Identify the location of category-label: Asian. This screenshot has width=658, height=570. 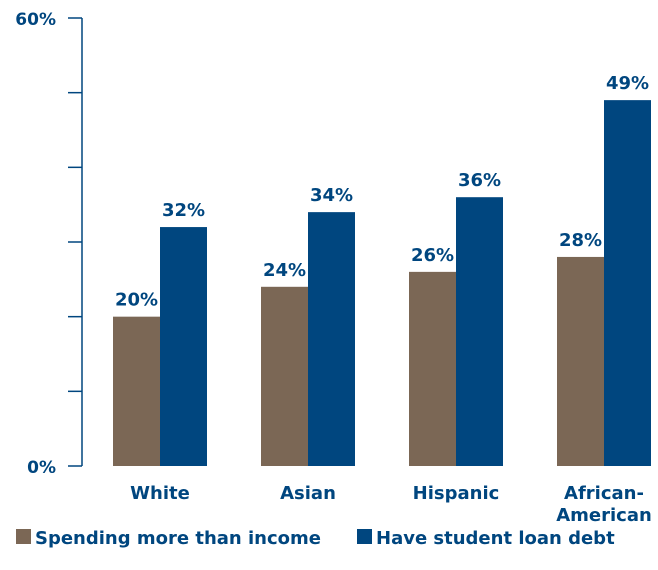
(308, 493).